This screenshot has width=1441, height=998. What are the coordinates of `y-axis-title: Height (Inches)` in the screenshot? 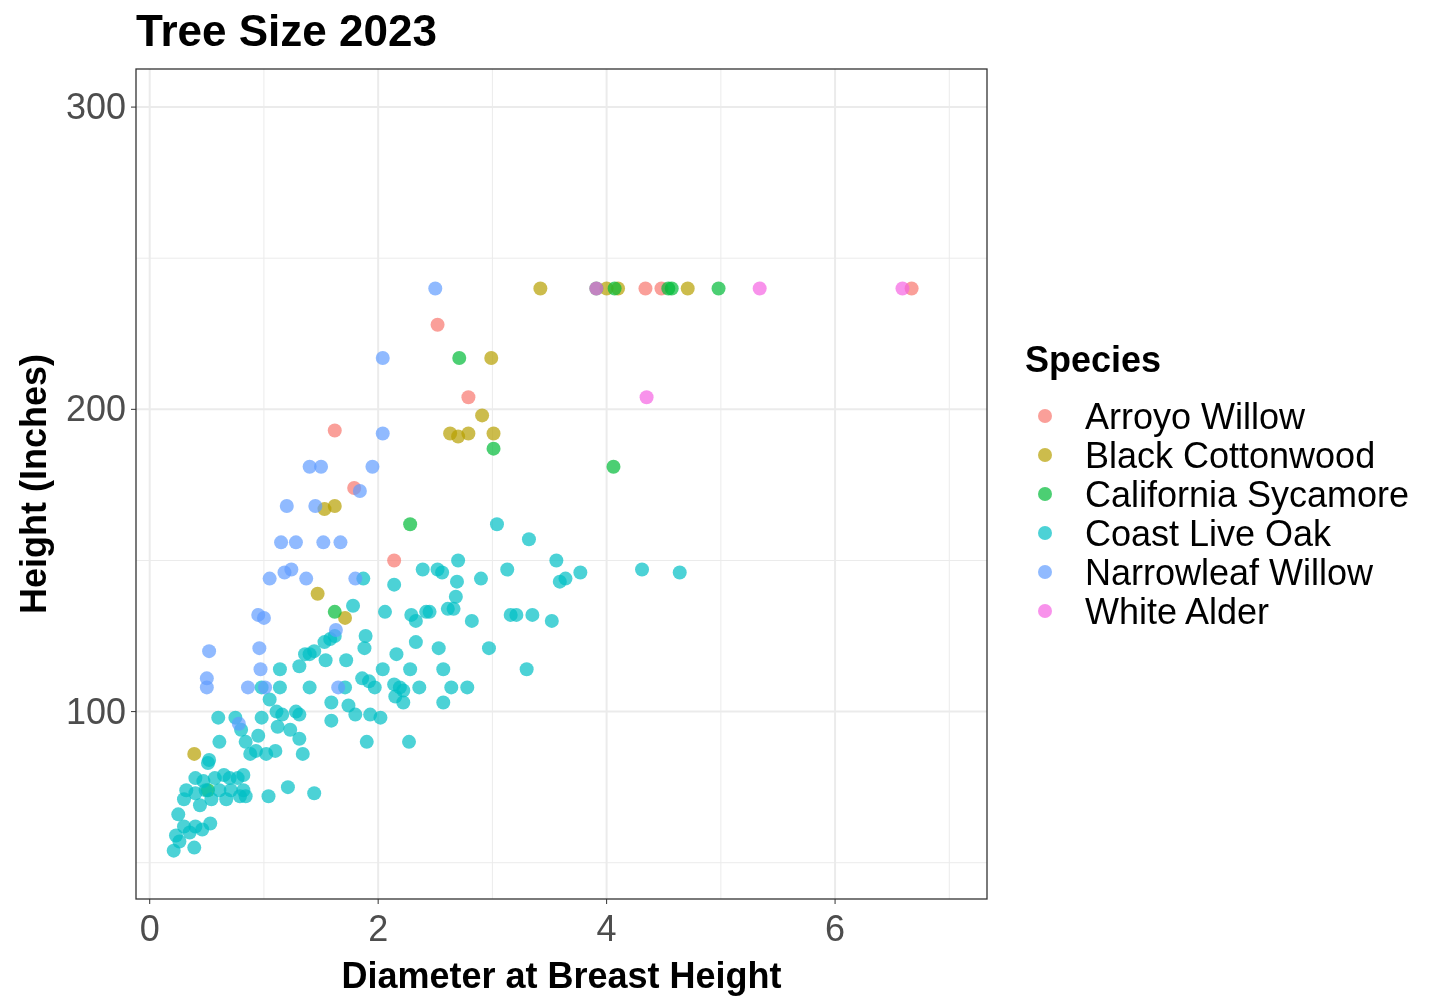 It's located at (33, 484).